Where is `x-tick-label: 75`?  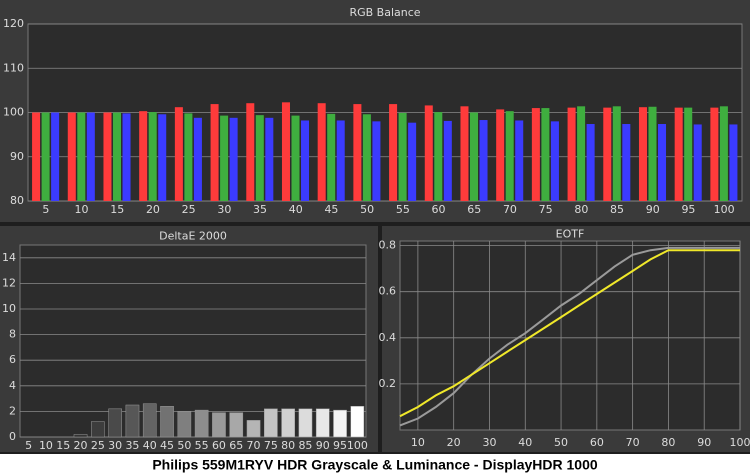
x-tick-label: 75 is located at coordinates (271, 445).